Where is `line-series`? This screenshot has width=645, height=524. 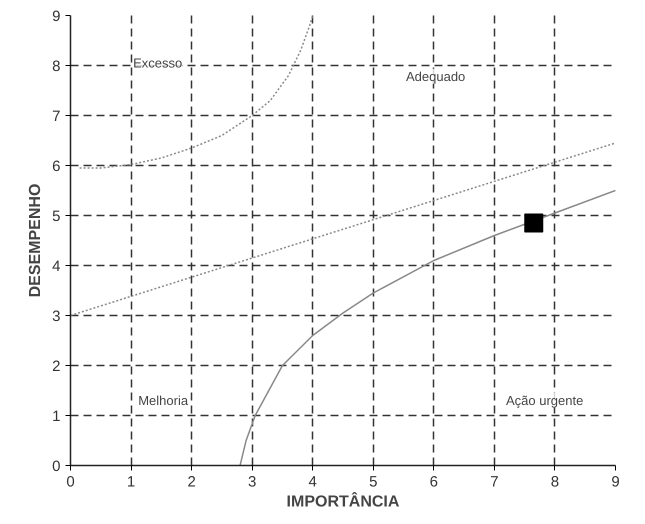
line-series is located at coordinates (196, 92).